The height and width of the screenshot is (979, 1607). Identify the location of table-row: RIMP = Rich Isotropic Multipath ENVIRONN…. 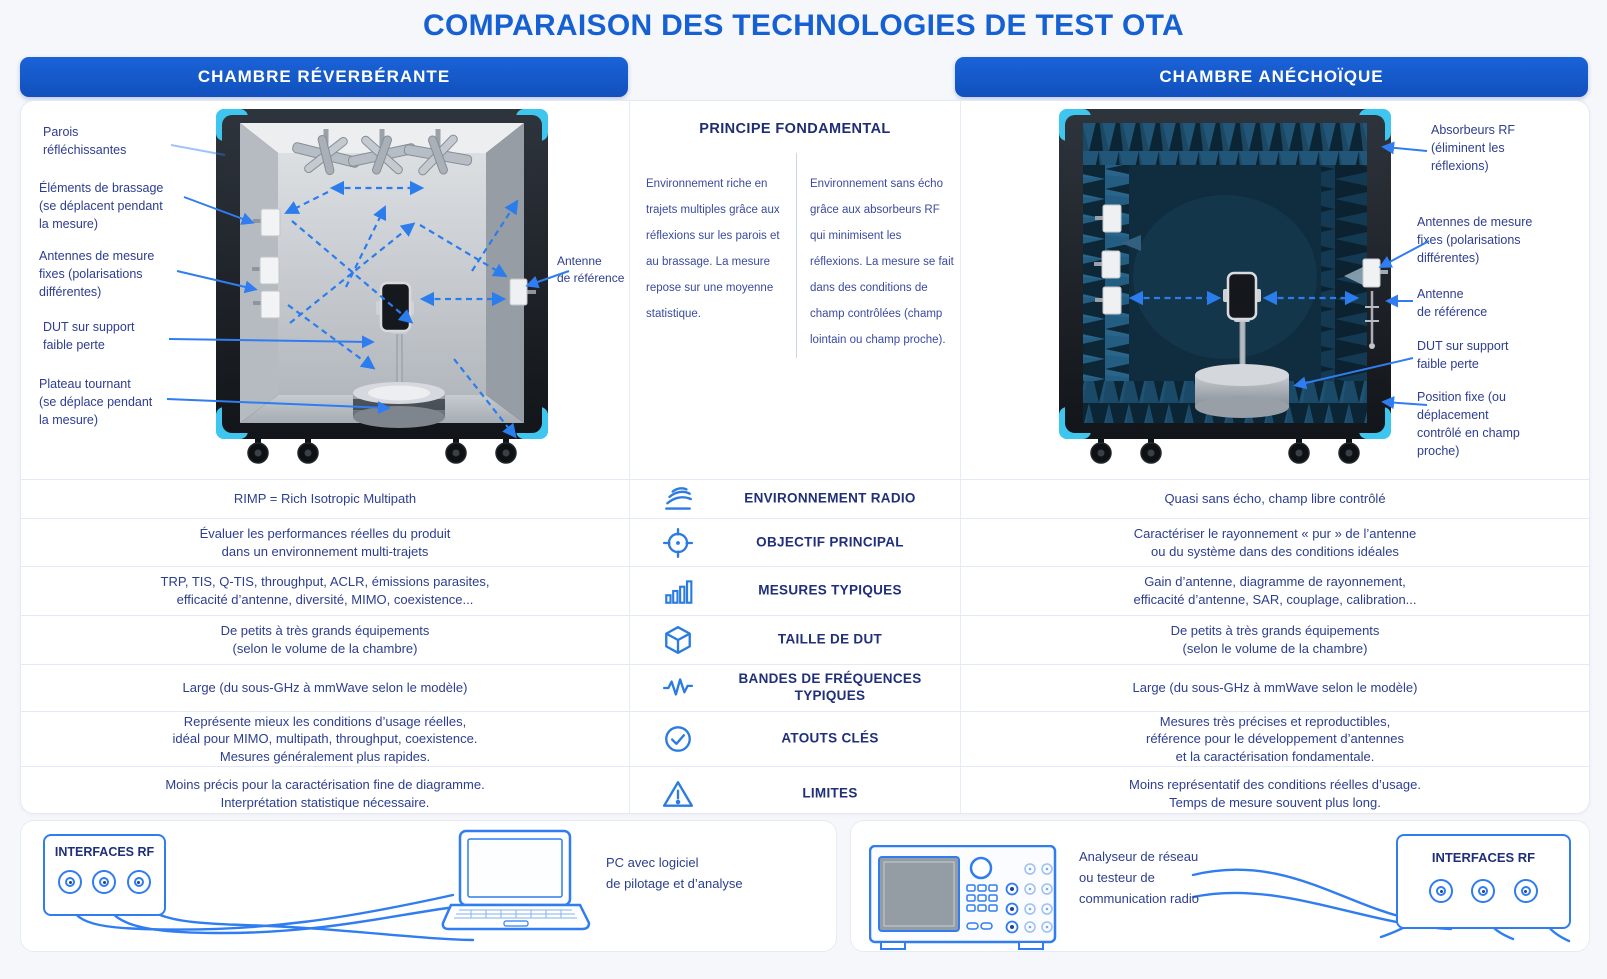
(805, 498).